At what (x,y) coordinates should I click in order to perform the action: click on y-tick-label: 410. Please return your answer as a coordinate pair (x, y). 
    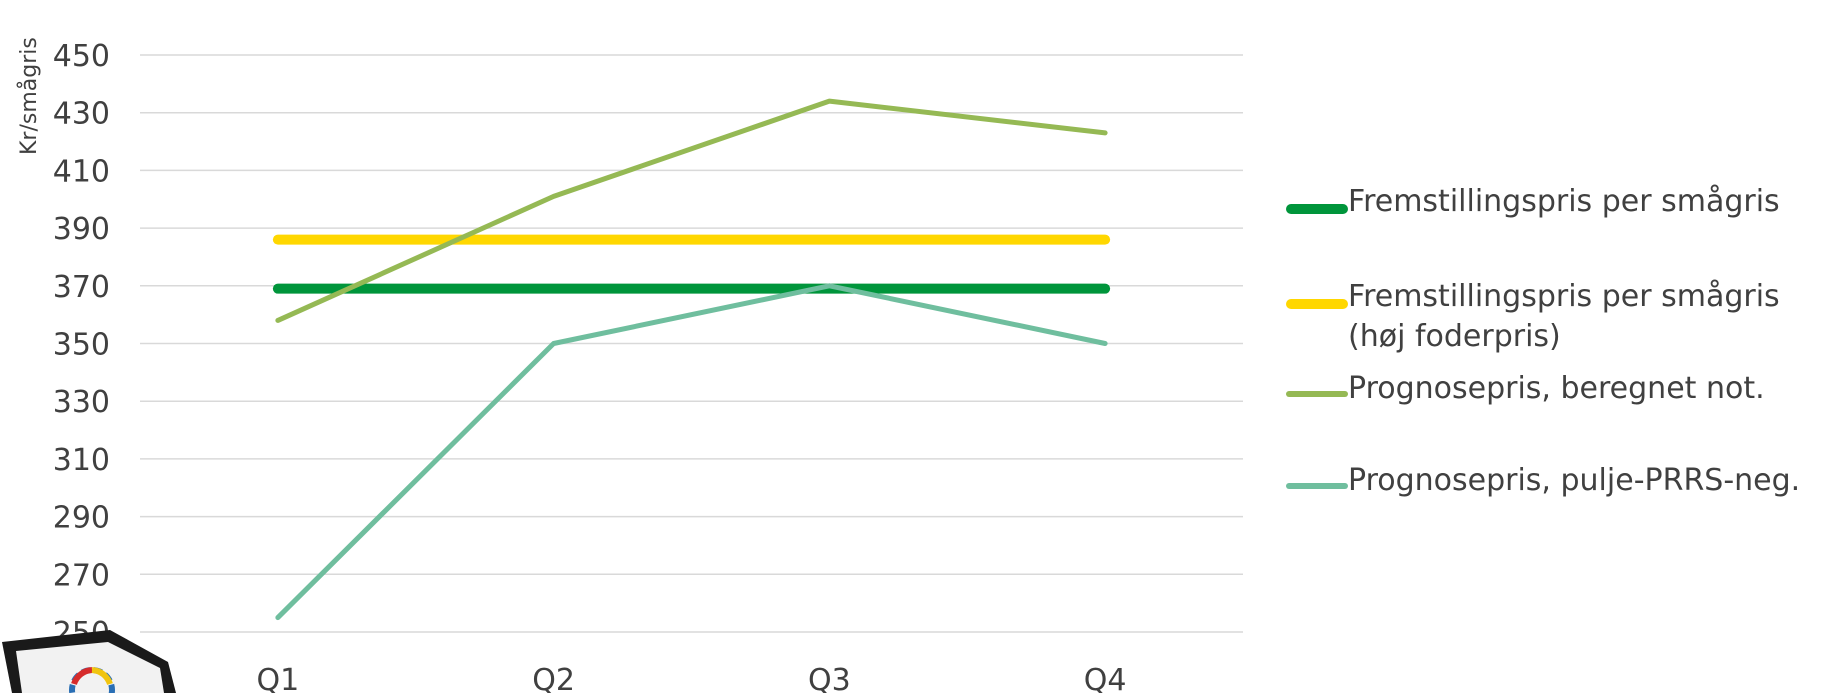
    Looking at the image, I should click on (81, 171).